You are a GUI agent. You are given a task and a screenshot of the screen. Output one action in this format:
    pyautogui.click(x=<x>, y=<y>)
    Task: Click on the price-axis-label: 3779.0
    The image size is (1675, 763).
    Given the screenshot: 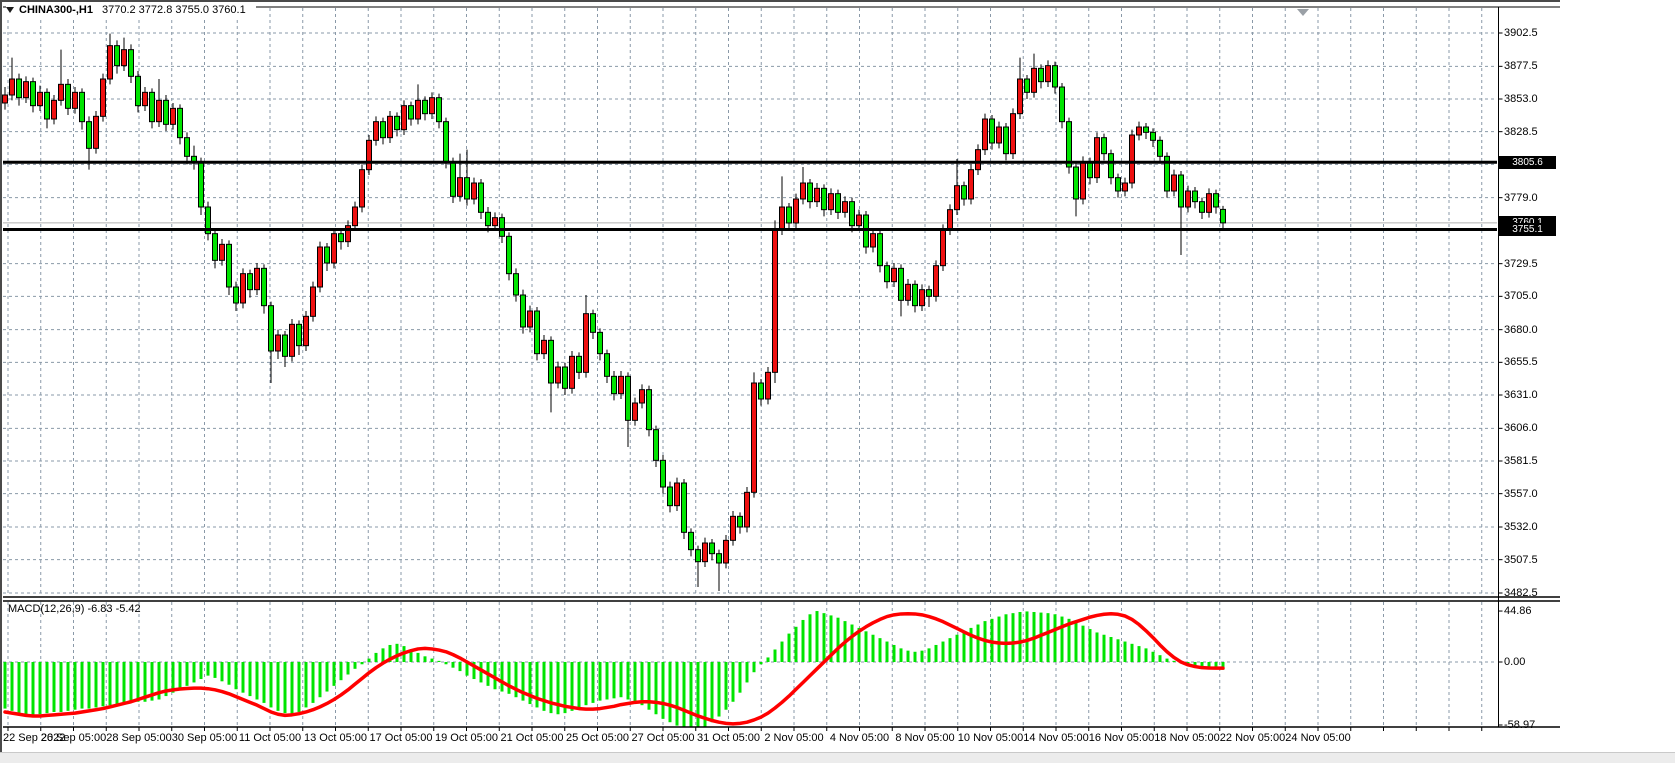 What is the action you would take?
    pyautogui.click(x=1521, y=197)
    